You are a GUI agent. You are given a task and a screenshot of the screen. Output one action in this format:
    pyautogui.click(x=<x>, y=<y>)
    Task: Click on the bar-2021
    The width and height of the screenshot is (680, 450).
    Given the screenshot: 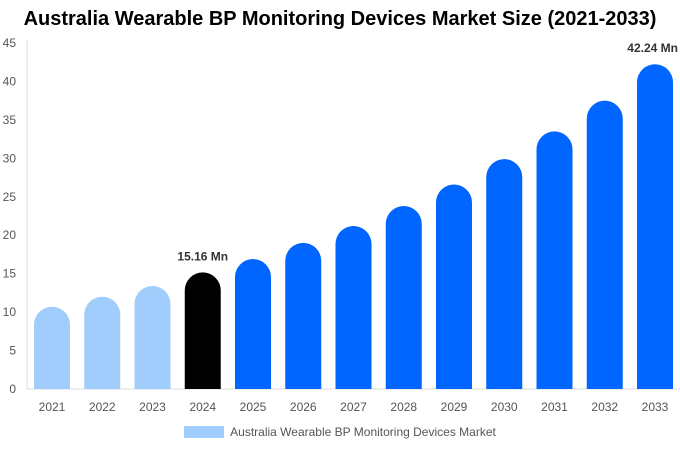 What is the action you would take?
    pyautogui.click(x=52, y=347)
    